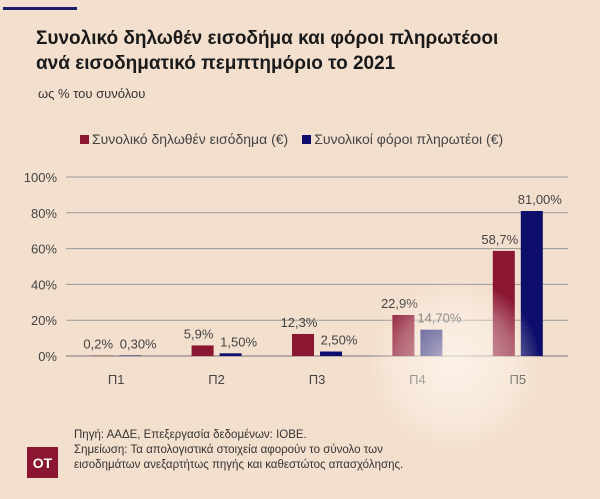  What do you see at coordinates (339, 340) in the screenshot?
I see `data-label: 2,50%` at bounding box center [339, 340].